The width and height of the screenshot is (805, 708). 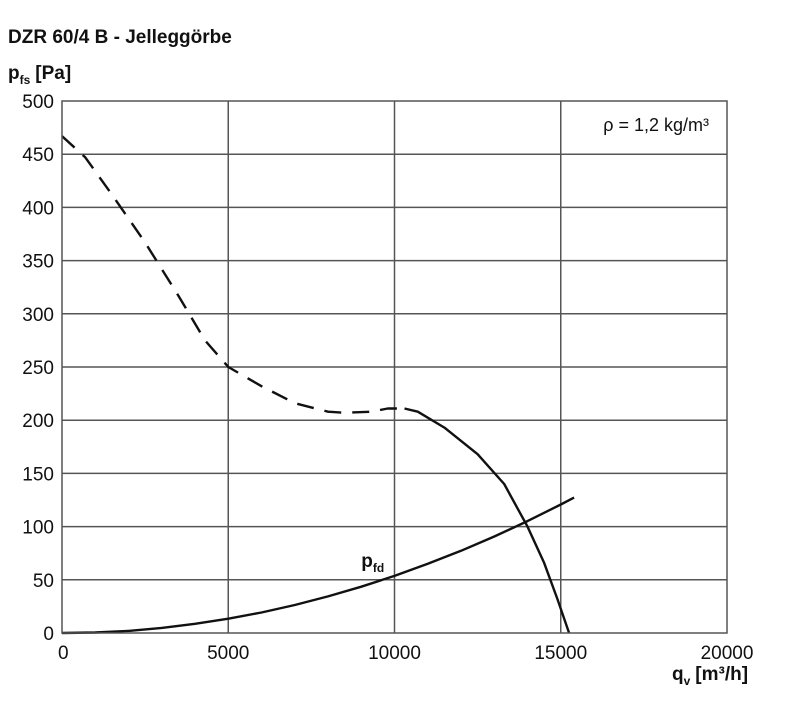 I want to click on y-tick-label: 300, so click(x=38, y=315).